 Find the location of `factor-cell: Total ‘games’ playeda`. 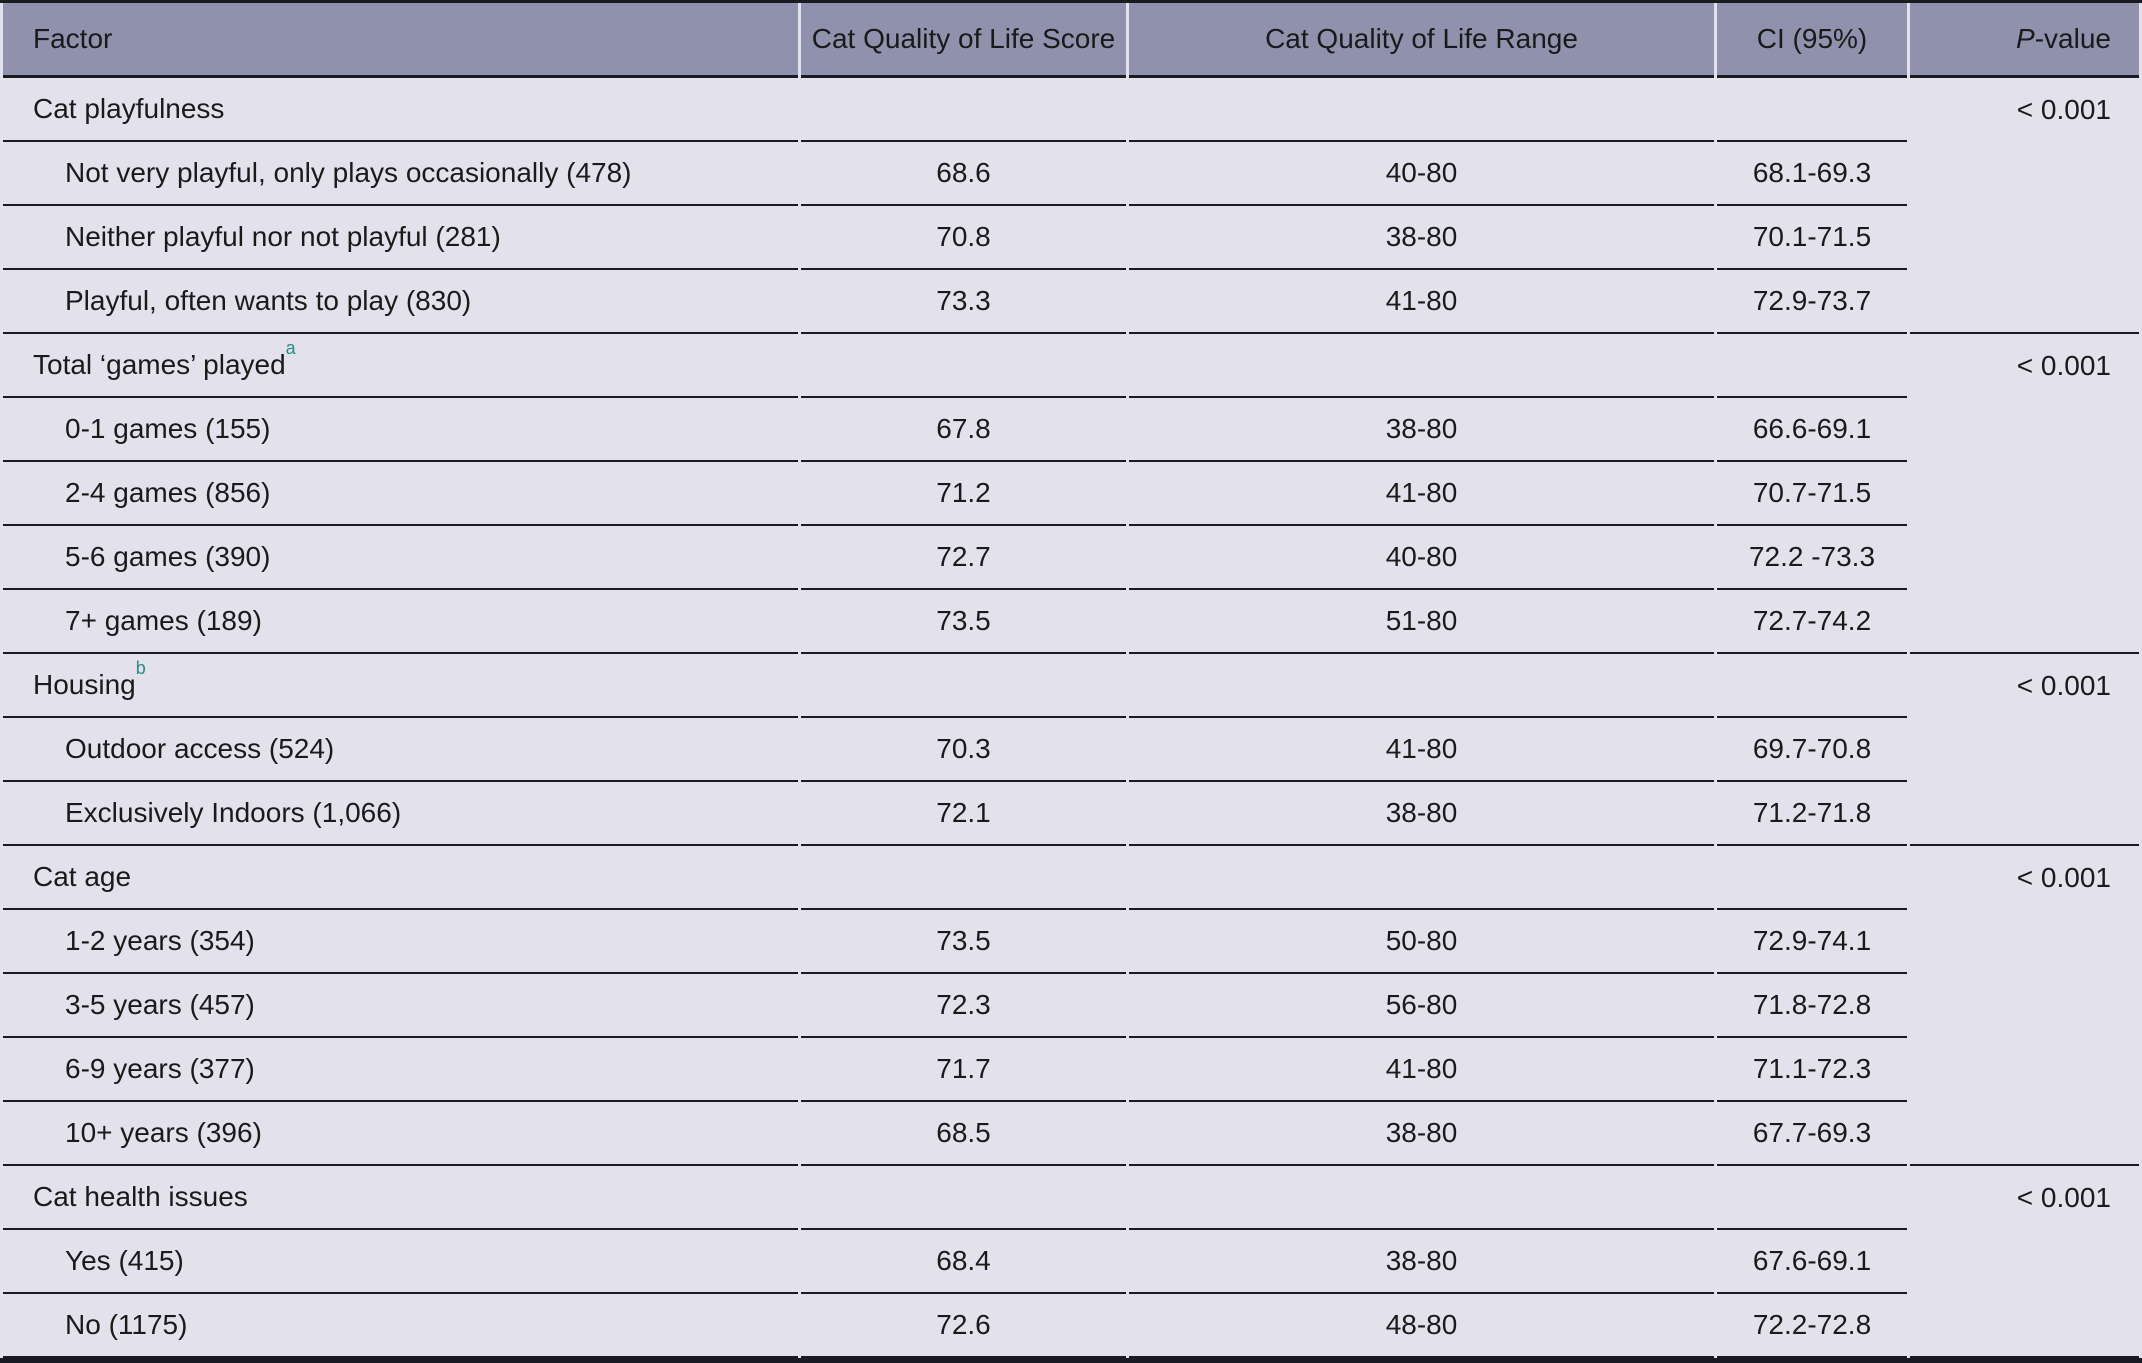

factor-cell: Total ‘games’ playeda is located at coordinates (400, 366).